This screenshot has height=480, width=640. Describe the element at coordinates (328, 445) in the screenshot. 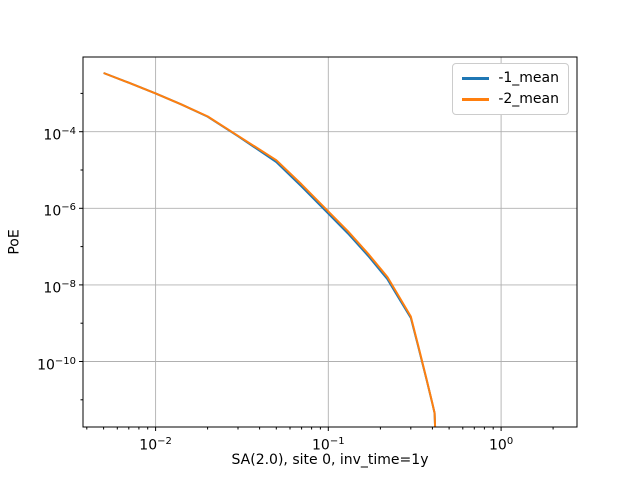

I see `x-tick-label: 10⁻¹` at that location.